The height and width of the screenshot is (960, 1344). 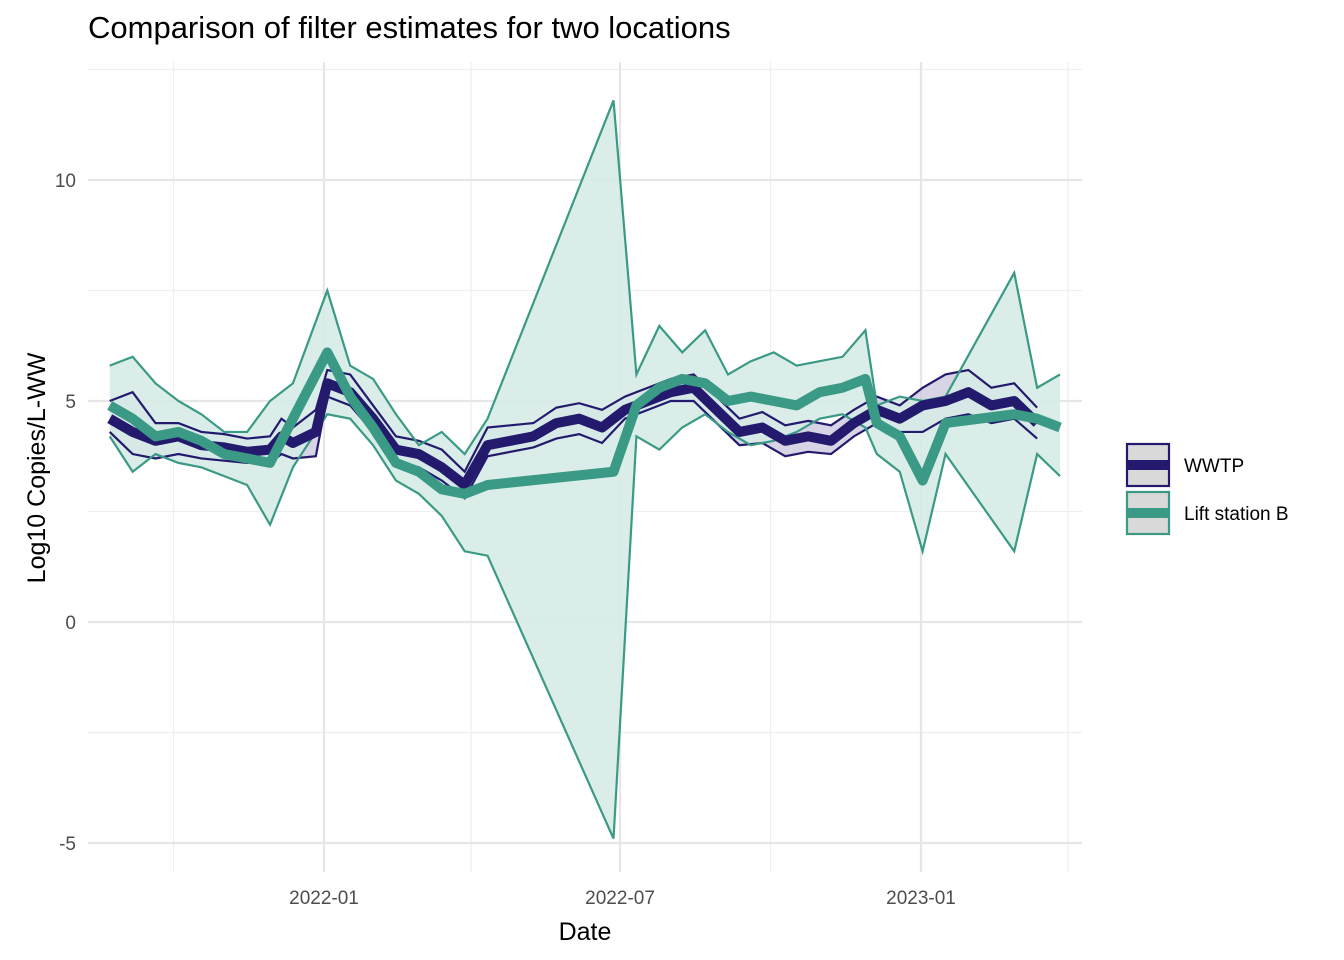 What do you see at coordinates (1214, 466) in the screenshot?
I see `legend-label-wwtp: WWTP` at bounding box center [1214, 466].